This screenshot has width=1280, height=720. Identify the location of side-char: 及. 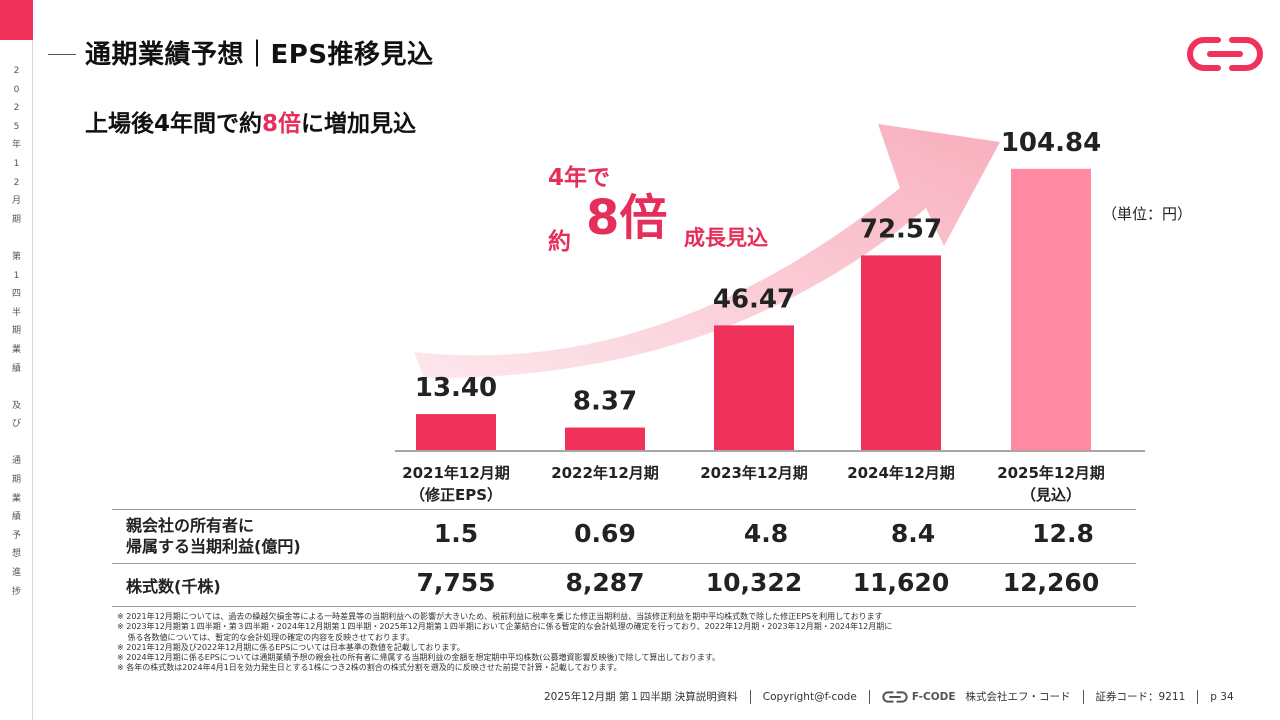
(16, 405).